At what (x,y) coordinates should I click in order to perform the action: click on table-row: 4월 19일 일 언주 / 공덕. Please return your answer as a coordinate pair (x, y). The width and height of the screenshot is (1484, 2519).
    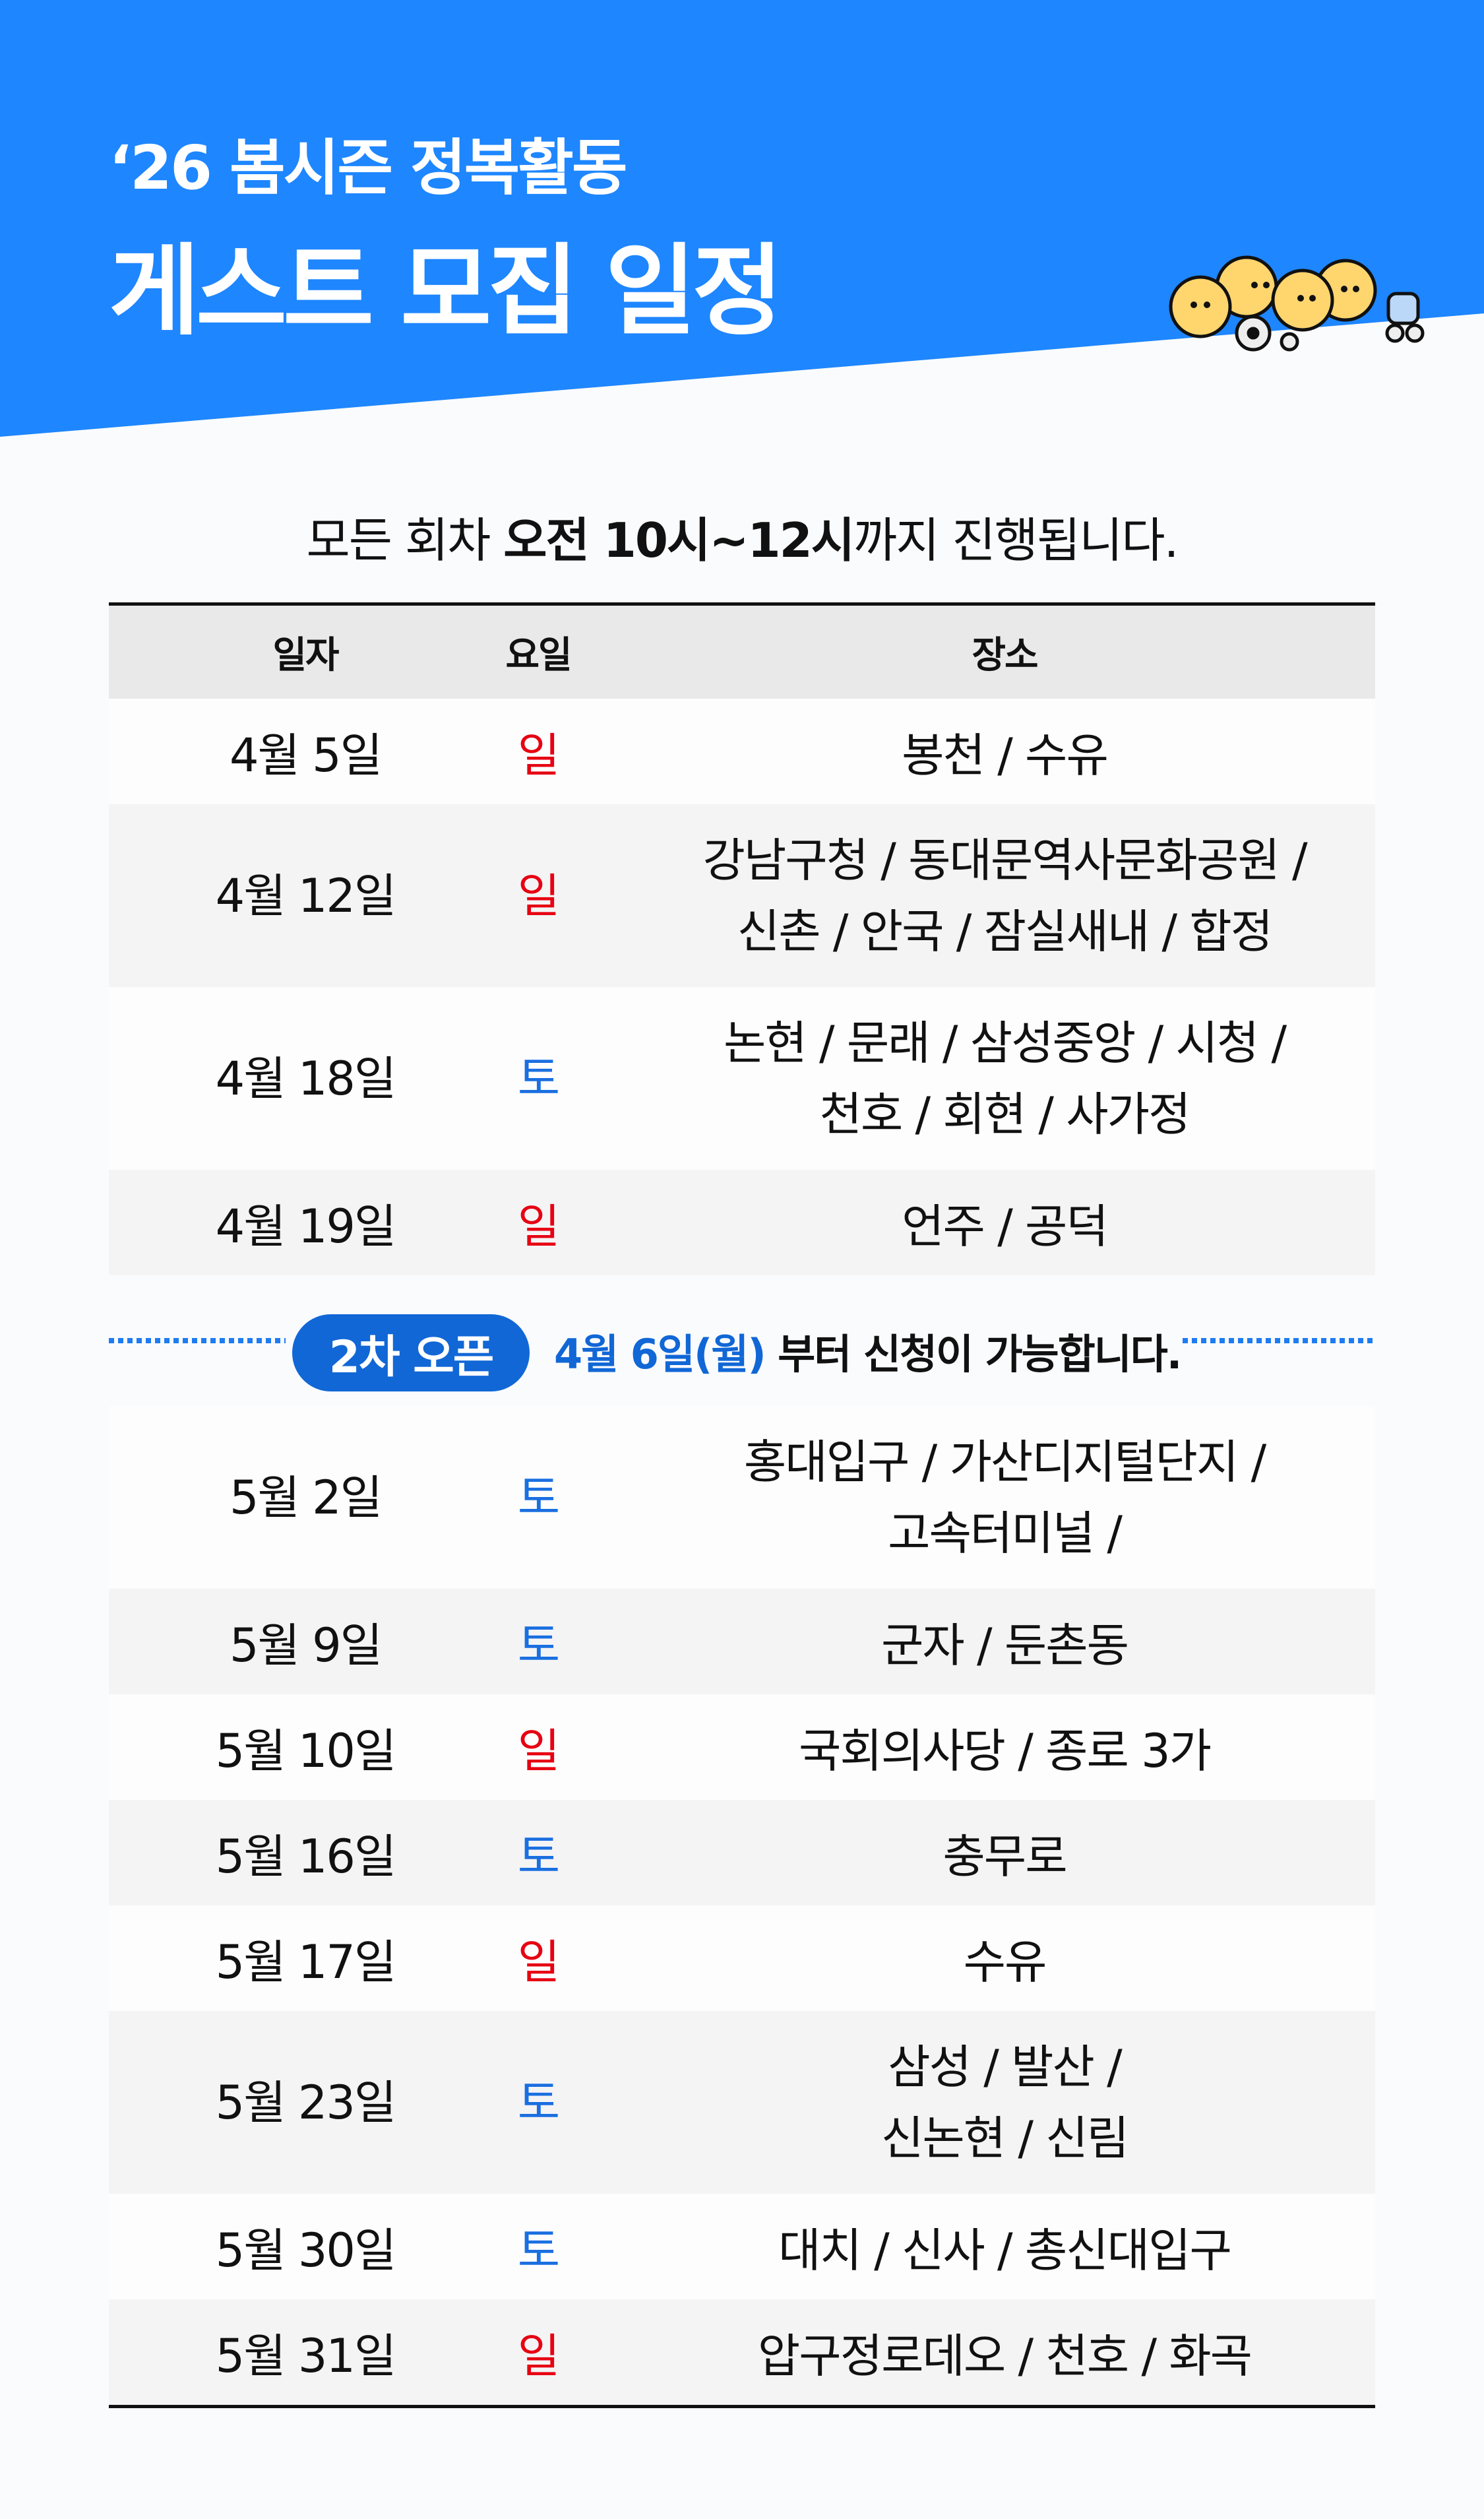
    Looking at the image, I should click on (742, 1222).